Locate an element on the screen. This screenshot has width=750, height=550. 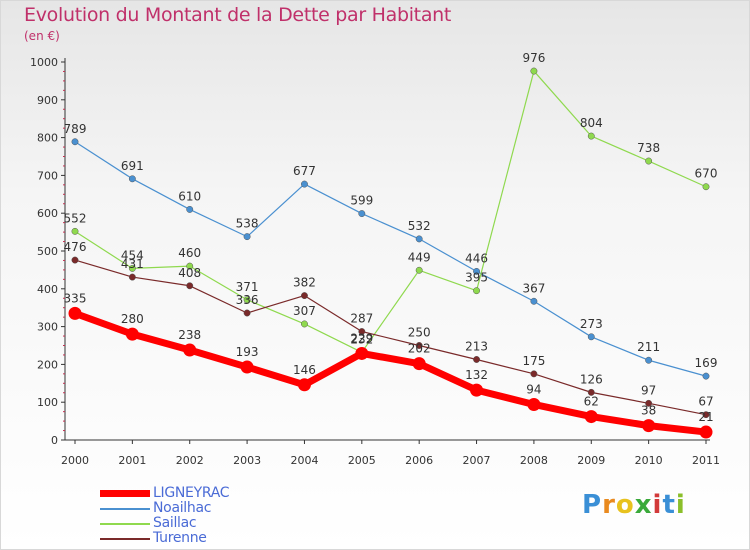
logo-letter: P is located at coordinates (592, 505).